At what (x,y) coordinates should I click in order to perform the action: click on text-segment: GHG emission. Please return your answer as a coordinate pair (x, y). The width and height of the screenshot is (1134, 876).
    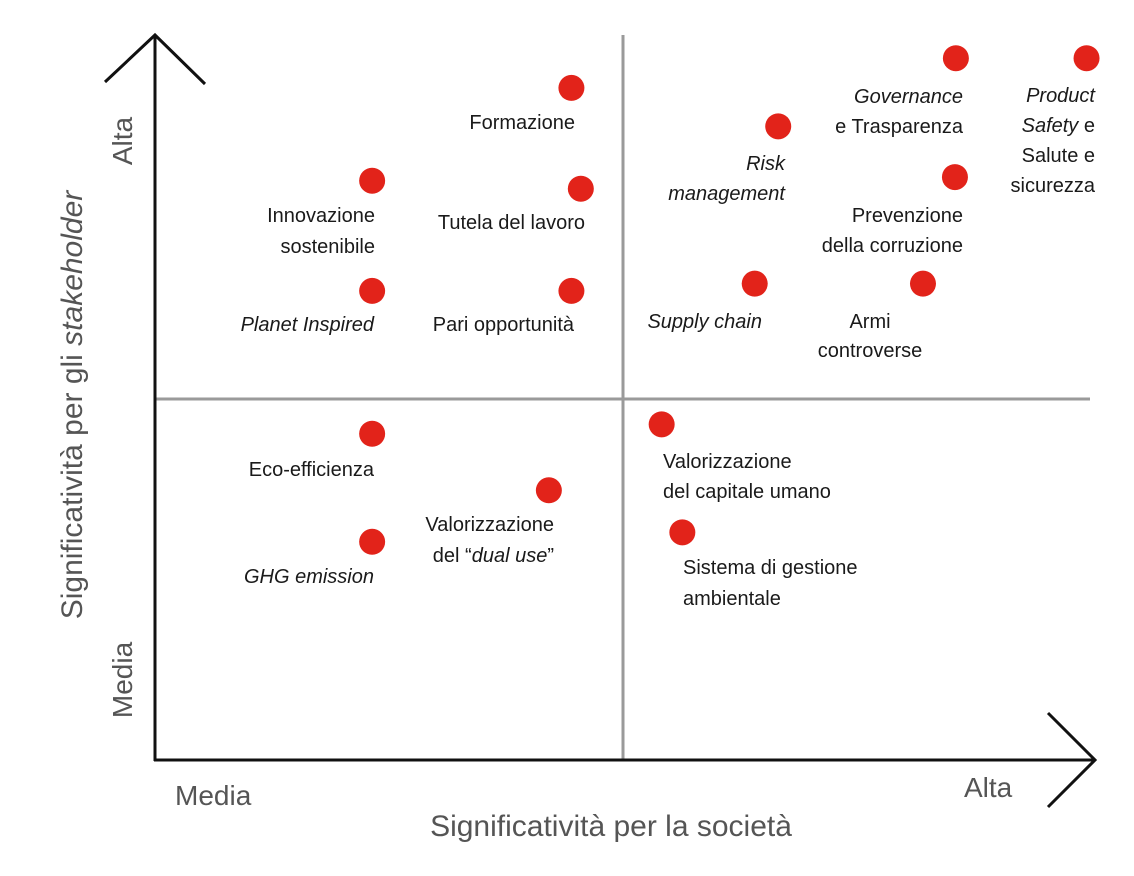
    Looking at the image, I should click on (309, 577).